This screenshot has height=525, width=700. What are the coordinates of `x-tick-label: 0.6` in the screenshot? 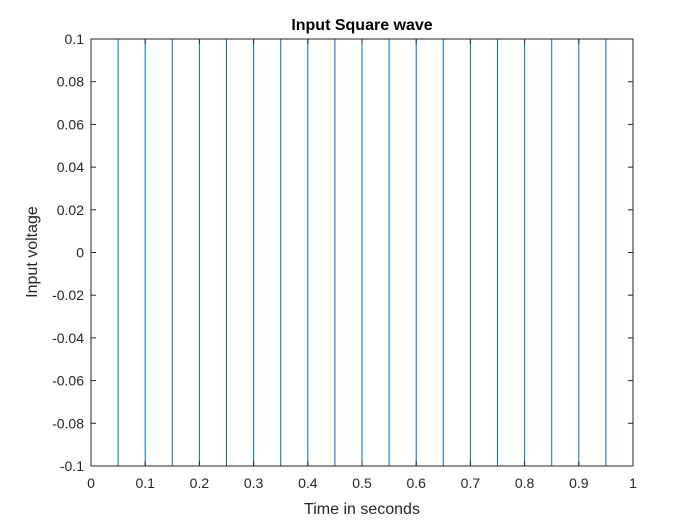 It's located at (416, 483).